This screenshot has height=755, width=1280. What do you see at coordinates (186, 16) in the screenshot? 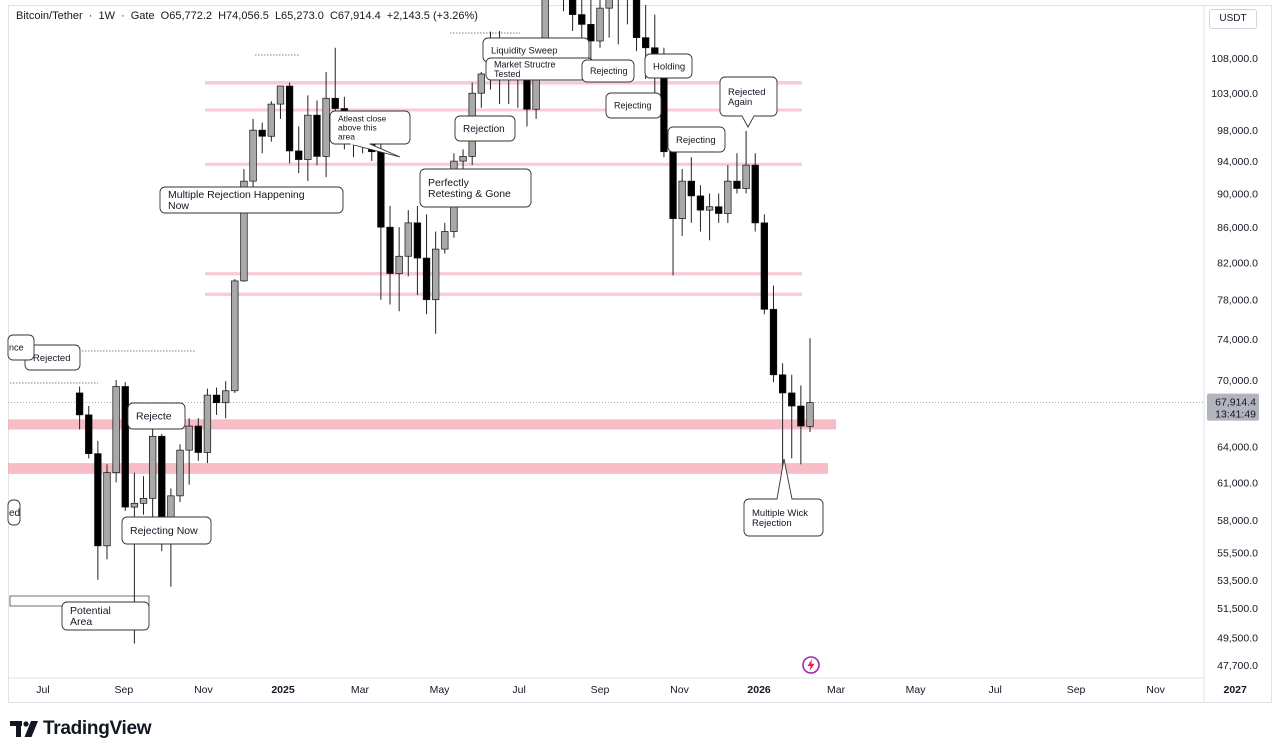
I see `ohlc-open: O65,772.2` at bounding box center [186, 16].